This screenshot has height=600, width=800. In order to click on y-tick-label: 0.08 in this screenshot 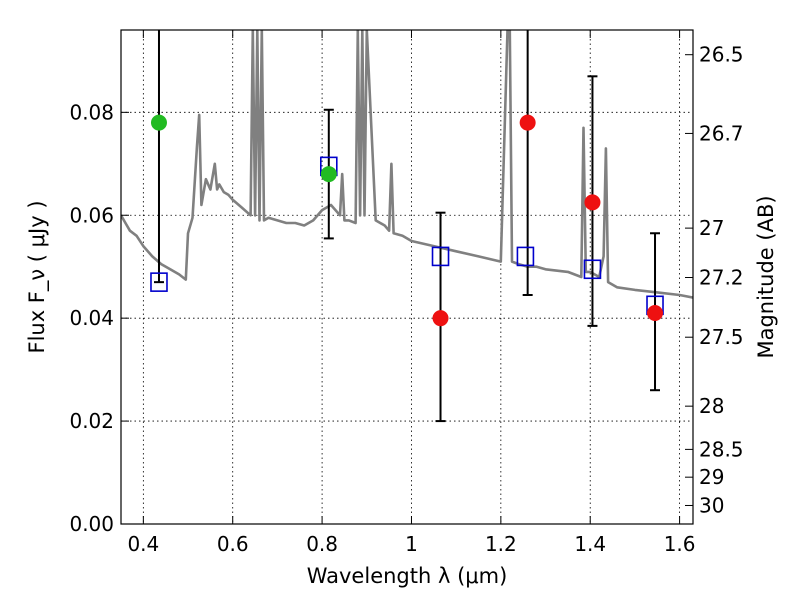, I will do `click(91, 112)`.